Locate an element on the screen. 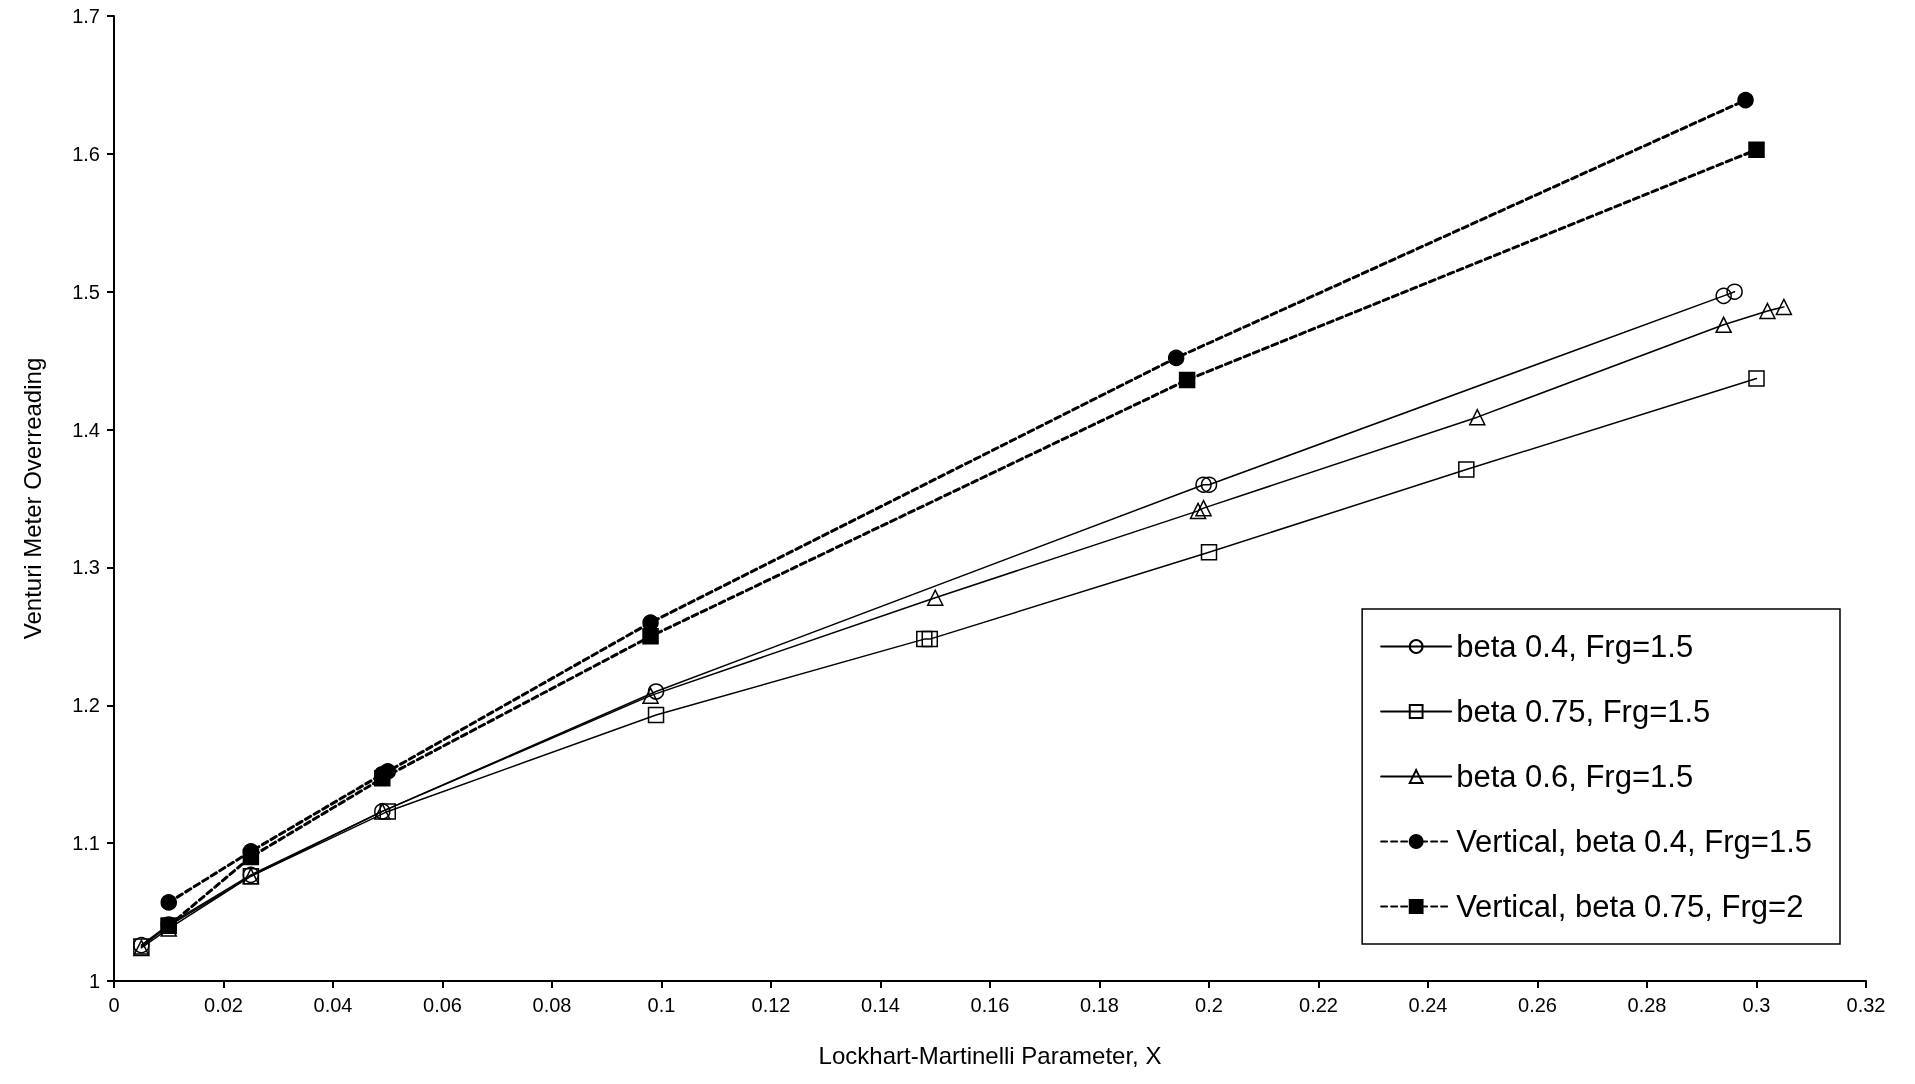 Image resolution: width=1915 pixels, height=1084 pixels. x-tick-label: 0.04 is located at coordinates (333, 1005).